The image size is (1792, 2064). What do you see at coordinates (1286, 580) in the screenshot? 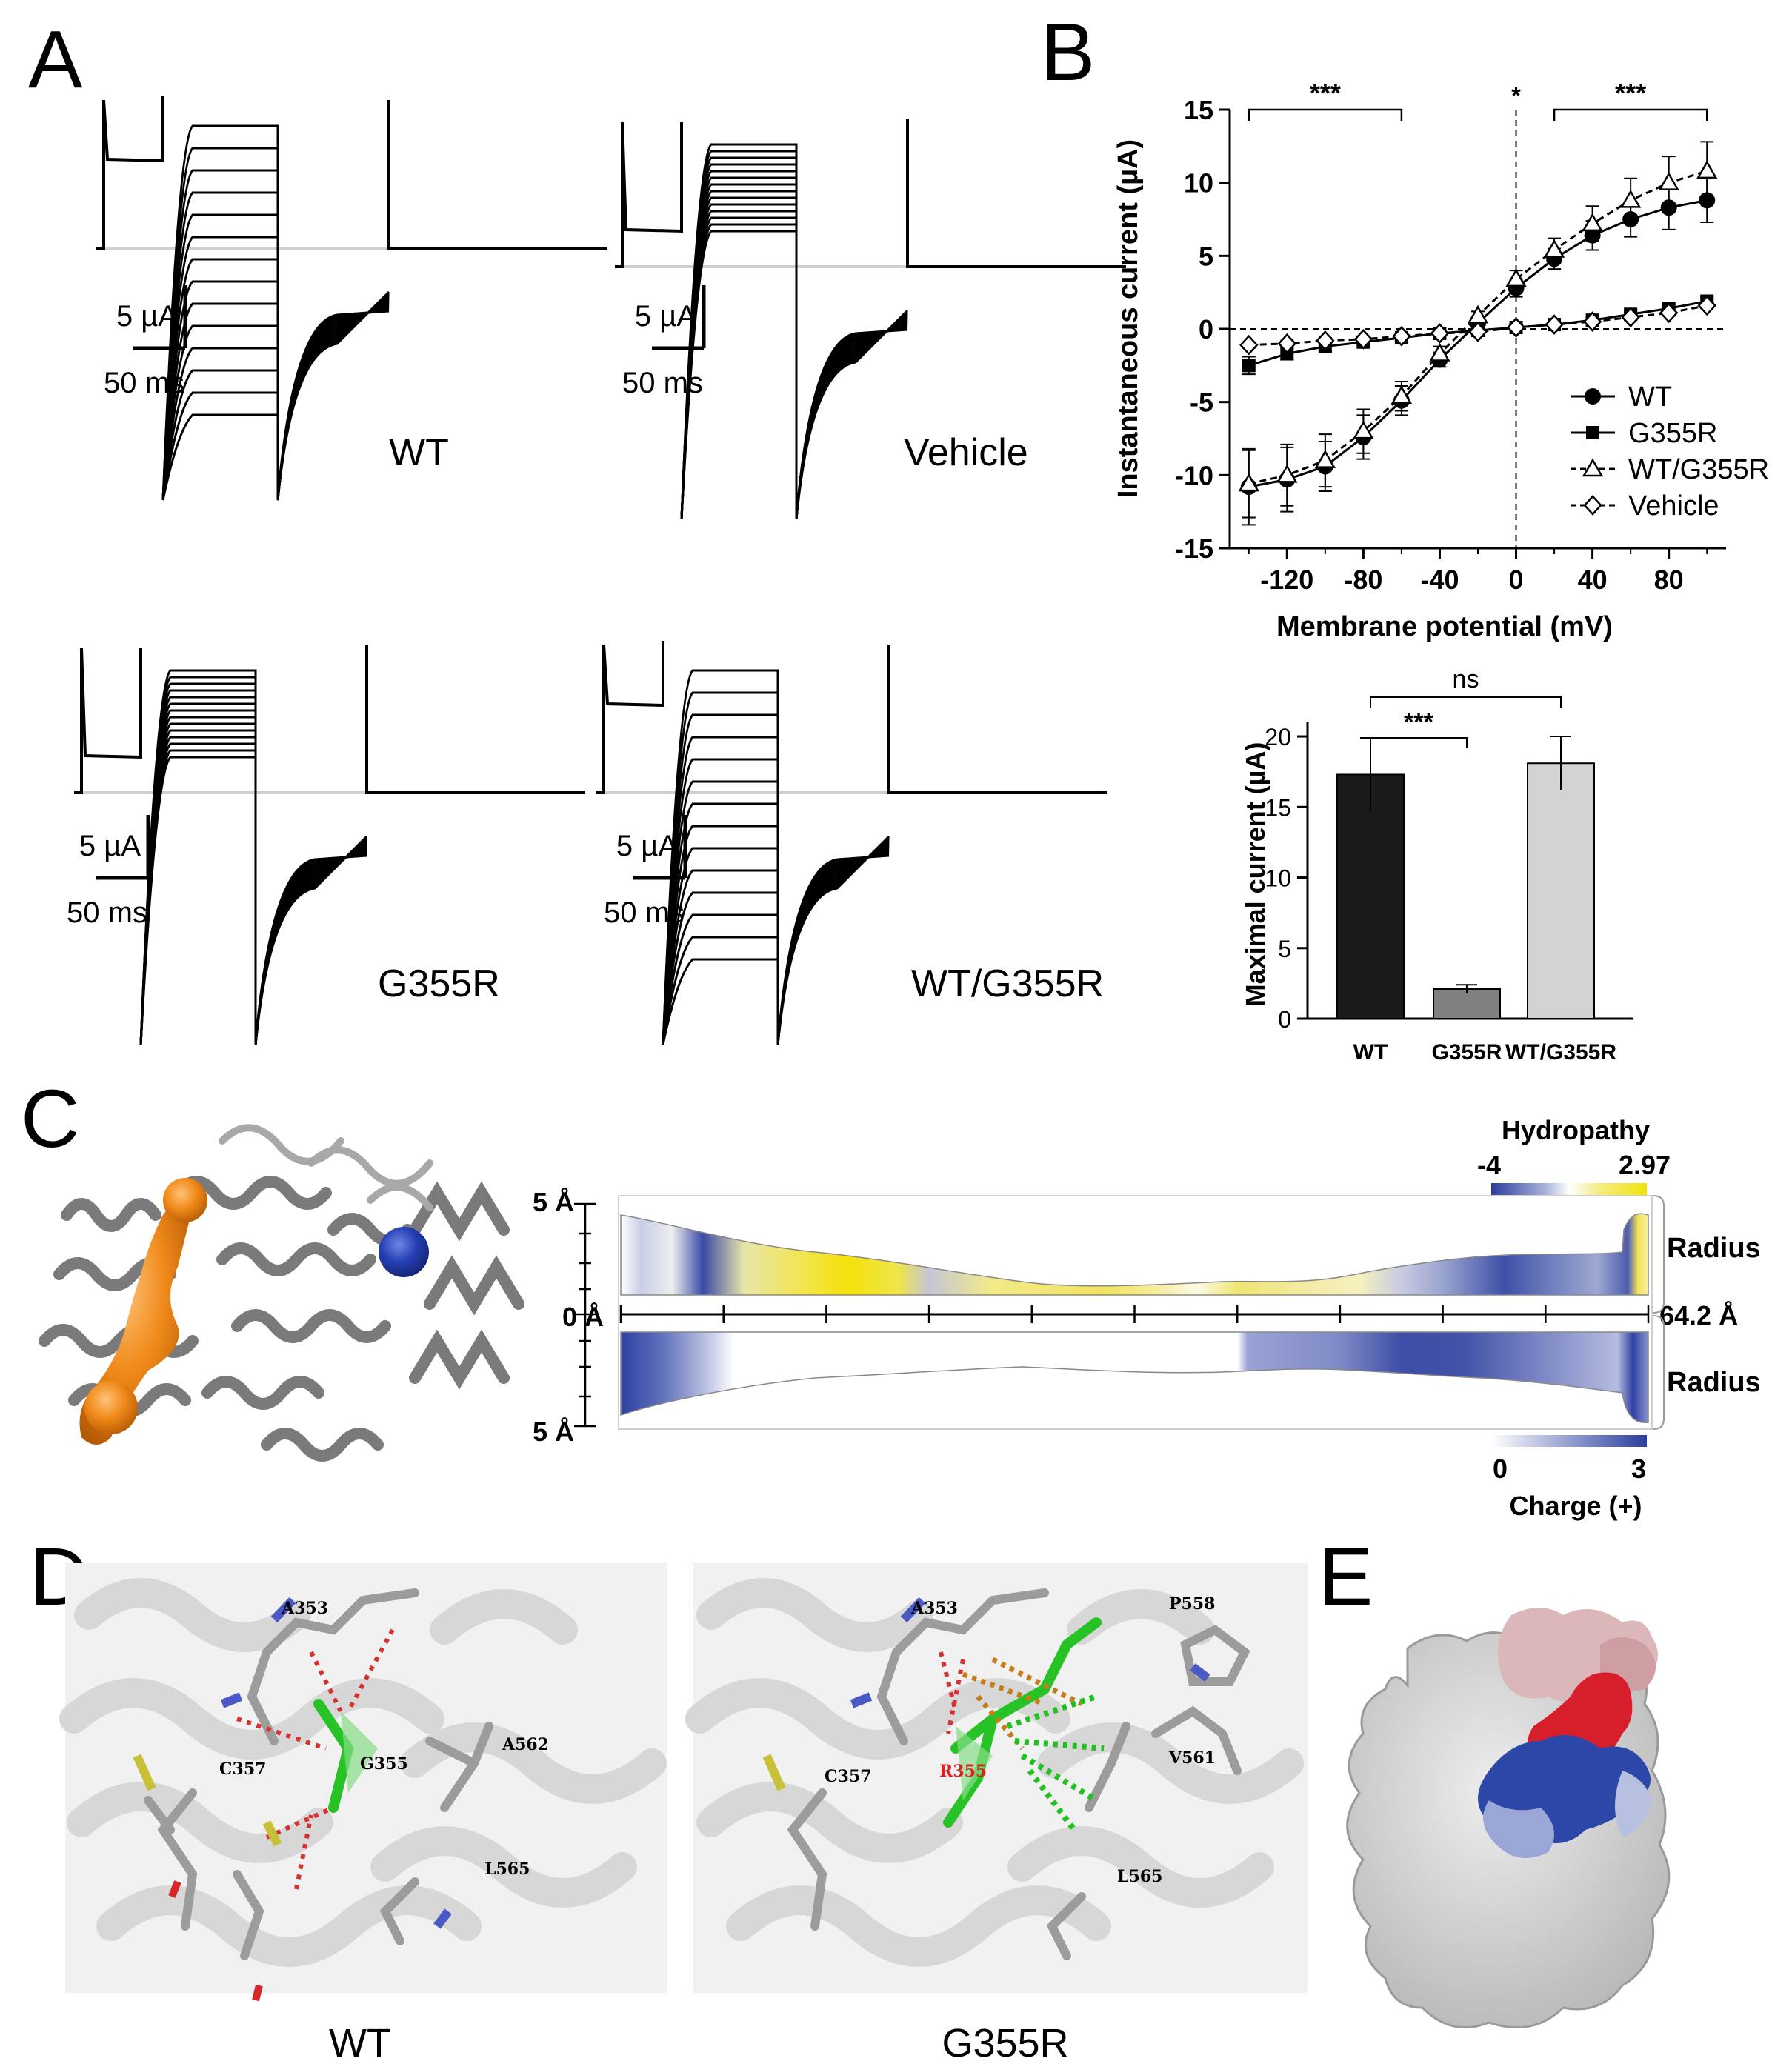
I see `iv-x-tick-label: -120` at bounding box center [1286, 580].